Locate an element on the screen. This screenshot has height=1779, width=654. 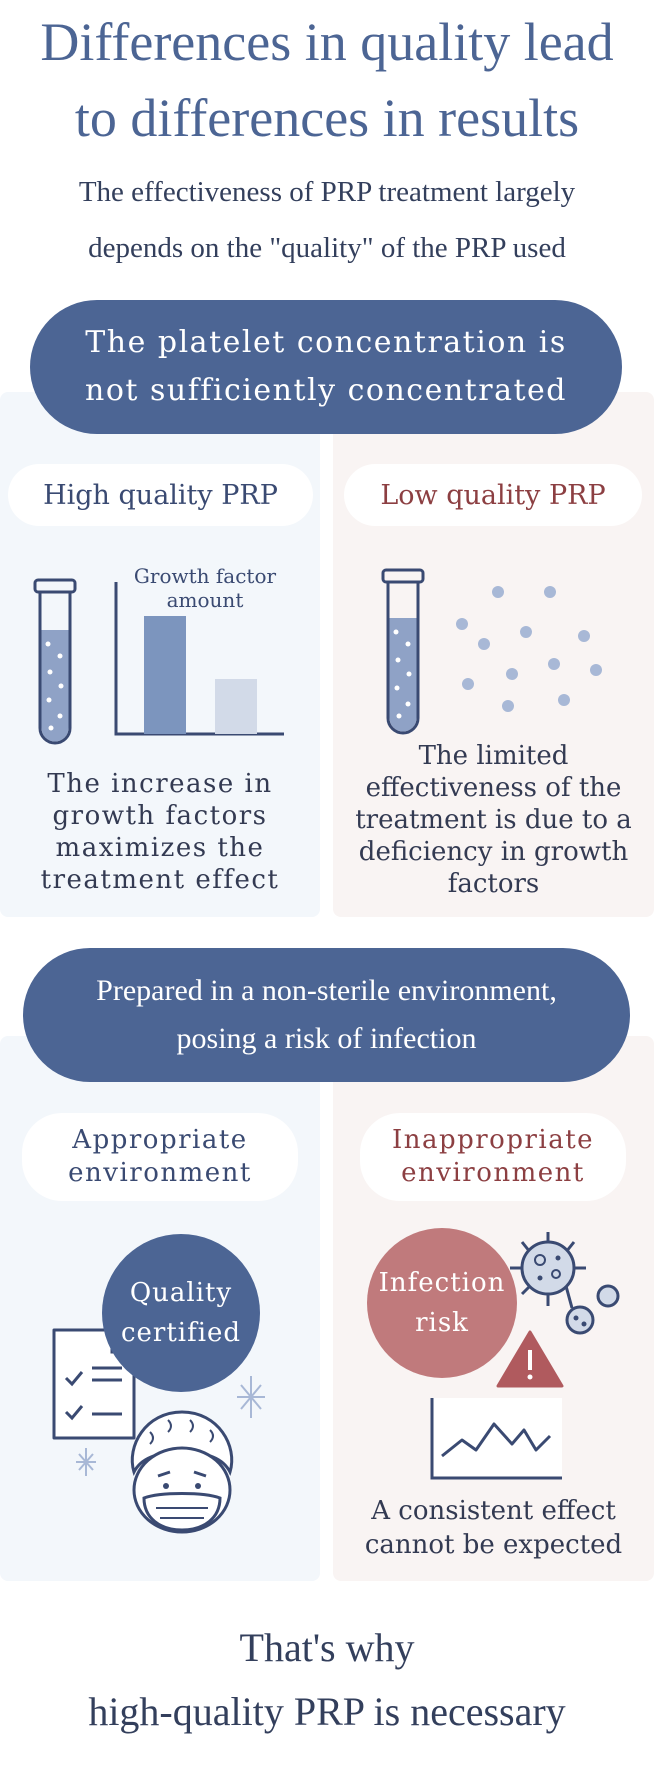
quality-certified-badge: Quality certified is located at coordinates (181, 1313).